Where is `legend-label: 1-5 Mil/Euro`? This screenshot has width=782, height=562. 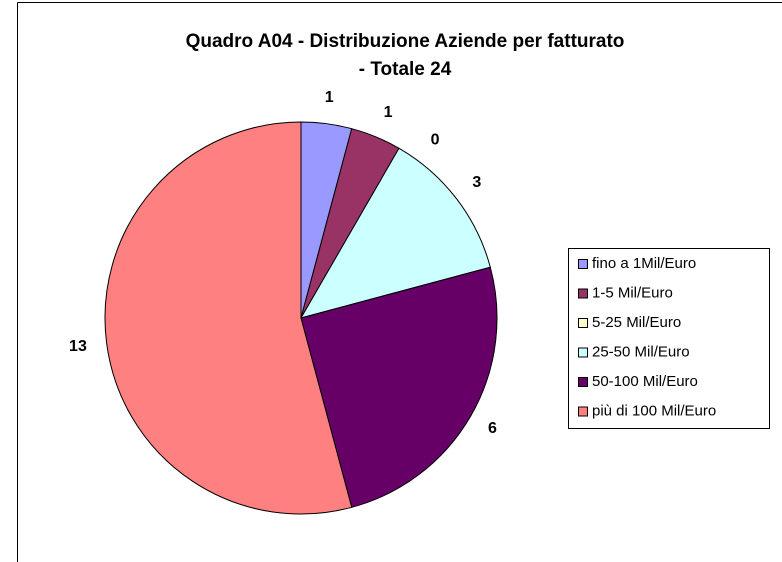 legend-label: 1-5 Mil/Euro is located at coordinates (632, 292).